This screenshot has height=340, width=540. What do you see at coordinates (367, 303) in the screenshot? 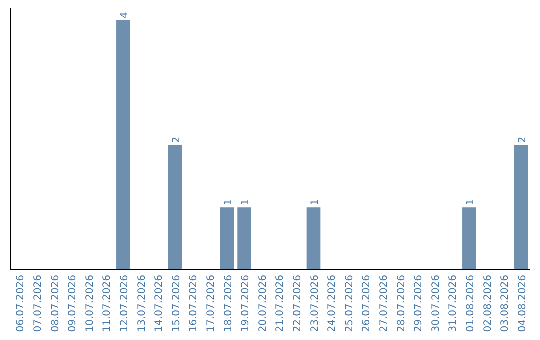
I see `x-tick-label: 26.07.2026` at bounding box center [367, 303].